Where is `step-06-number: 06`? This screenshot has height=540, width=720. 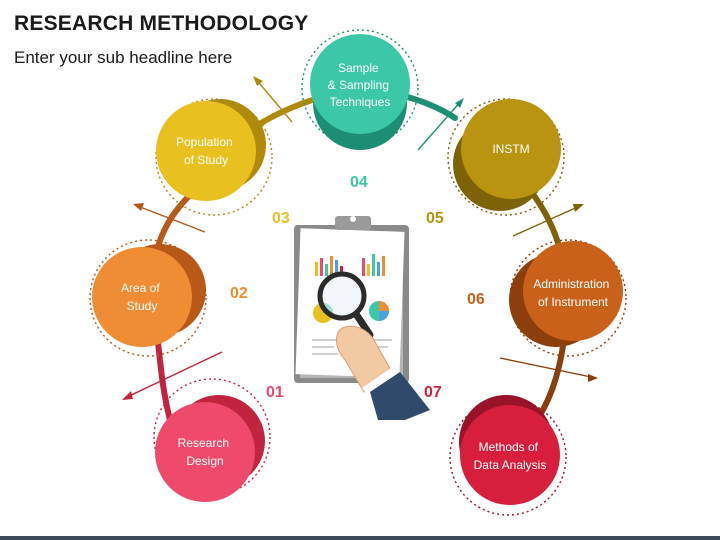 step-06-number: 06 is located at coordinates (476, 299).